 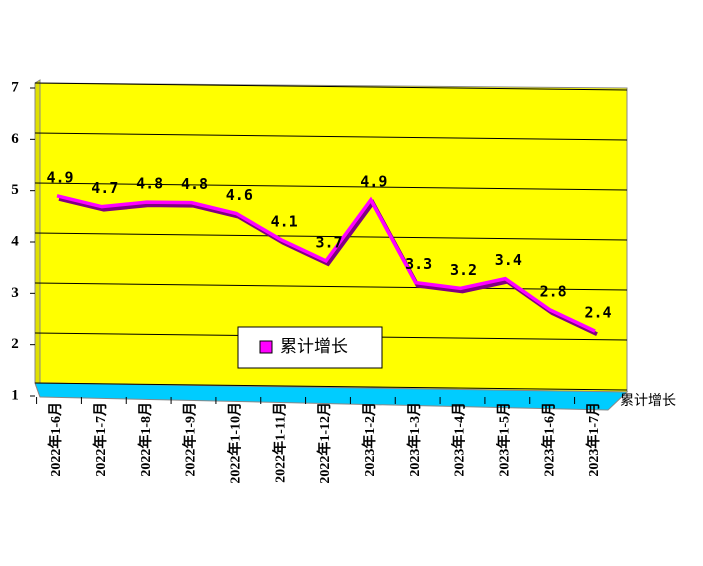 What do you see at coordinates (15, 87) in the screenshot?
I see `y-tick-label: 7` at bounding box center [15, 87].